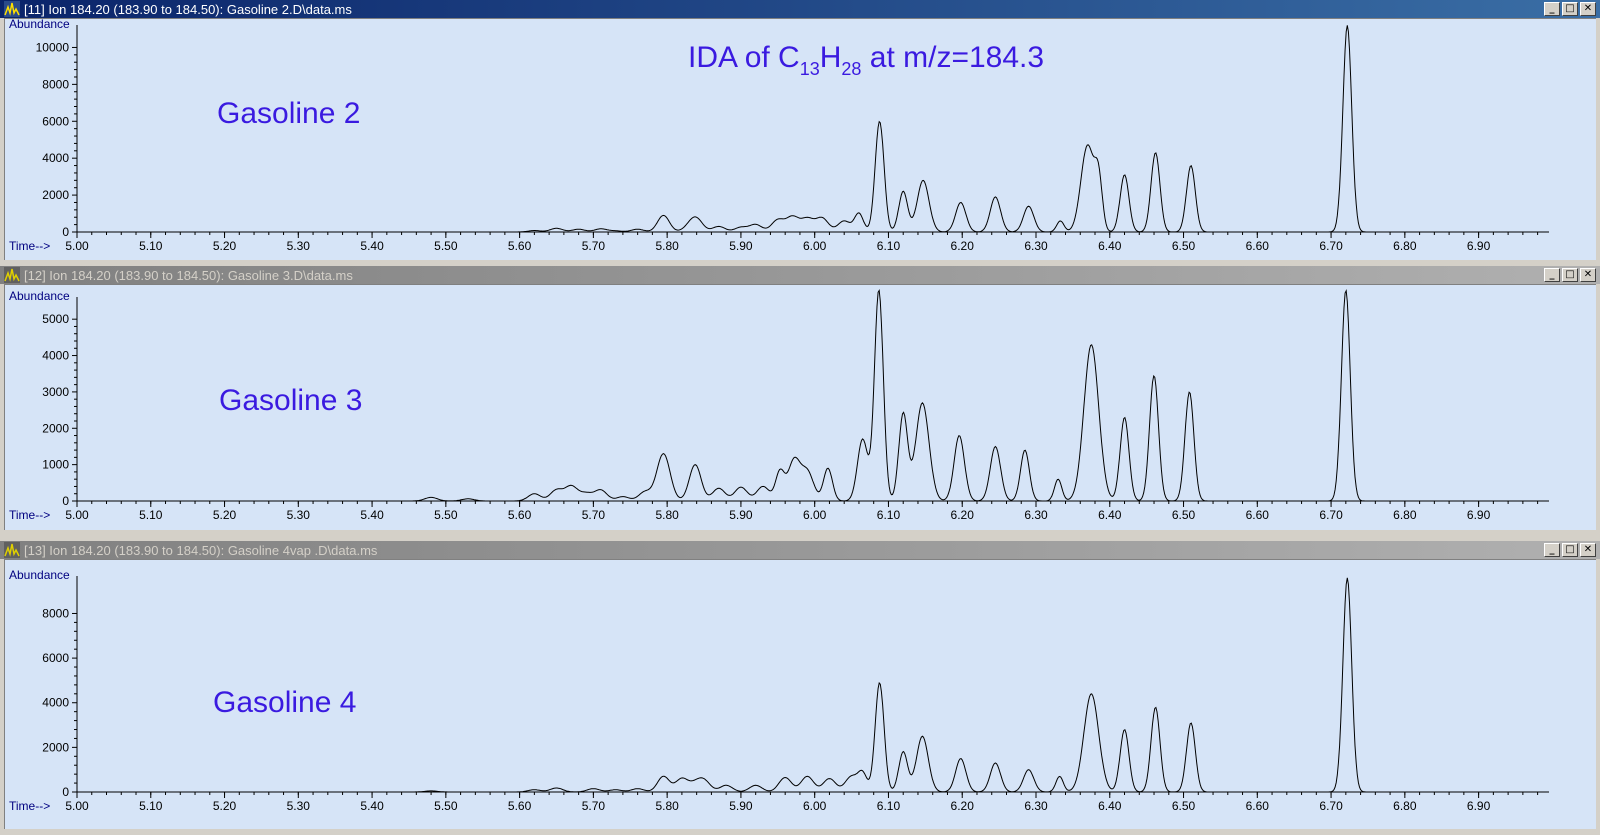 This screenshot has height=835, width=1600. I want to click on y-tick-label: 1000, so click(55, 465).